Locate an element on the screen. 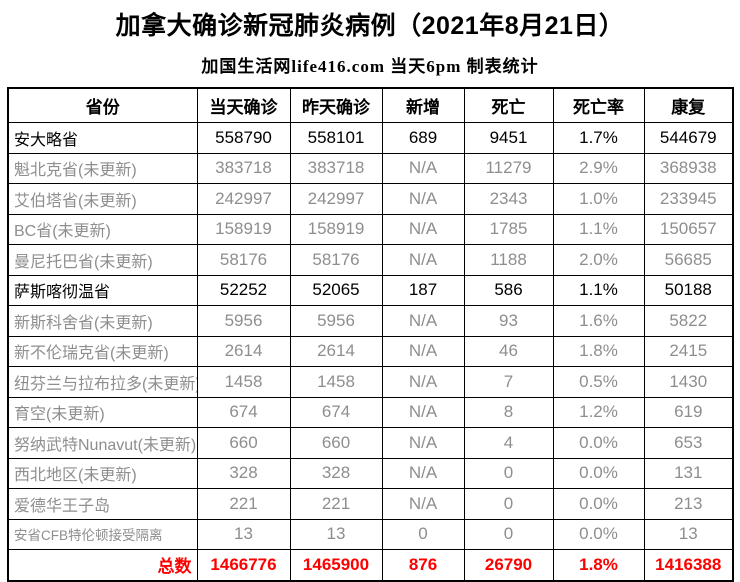 The image size is (740, 582). cell-yesterday-confirmed: 5956 is located at coordinates (336, 321).